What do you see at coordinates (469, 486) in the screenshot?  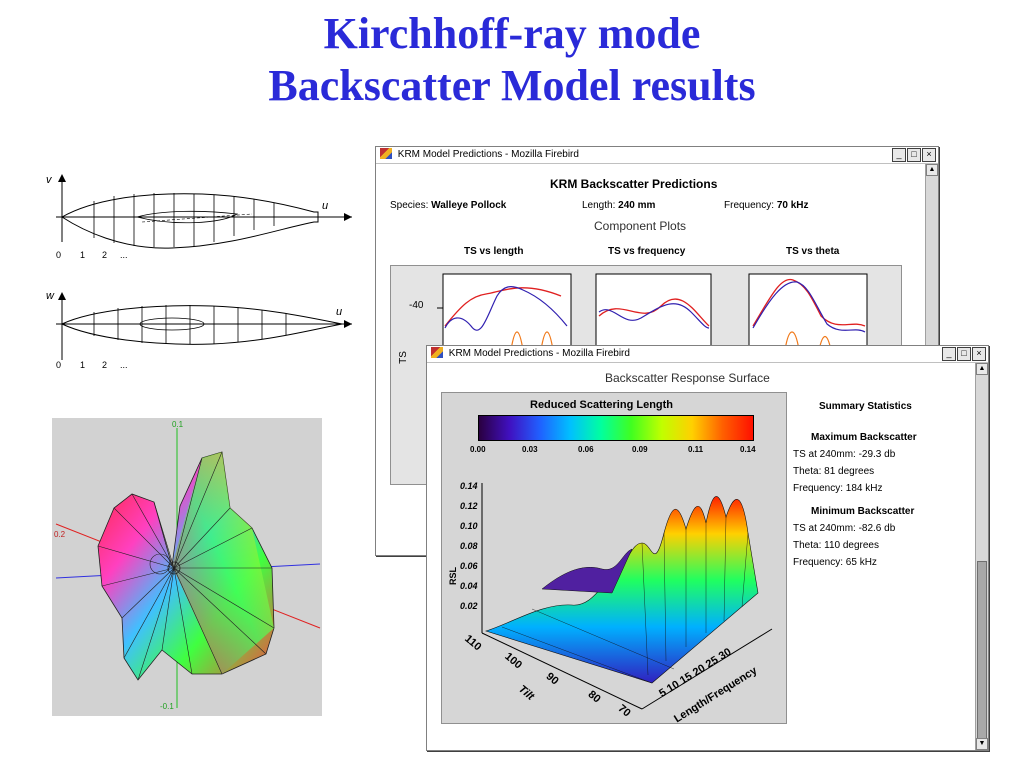 I see `z-tick-0: 0.14` at bounding box center [469, 486].